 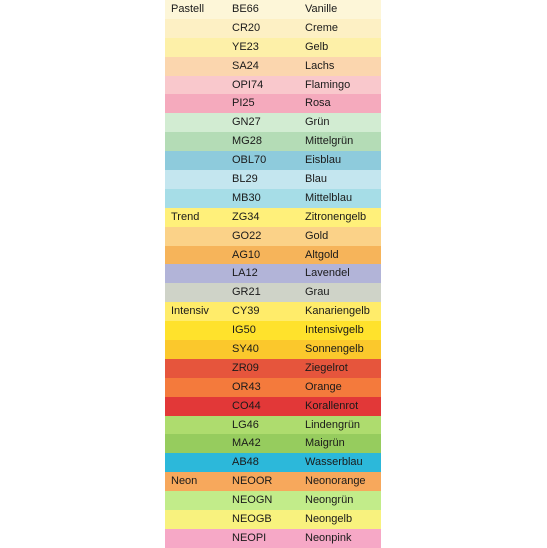 I want to click on color-code: CY39, so click(x=246, y=311).